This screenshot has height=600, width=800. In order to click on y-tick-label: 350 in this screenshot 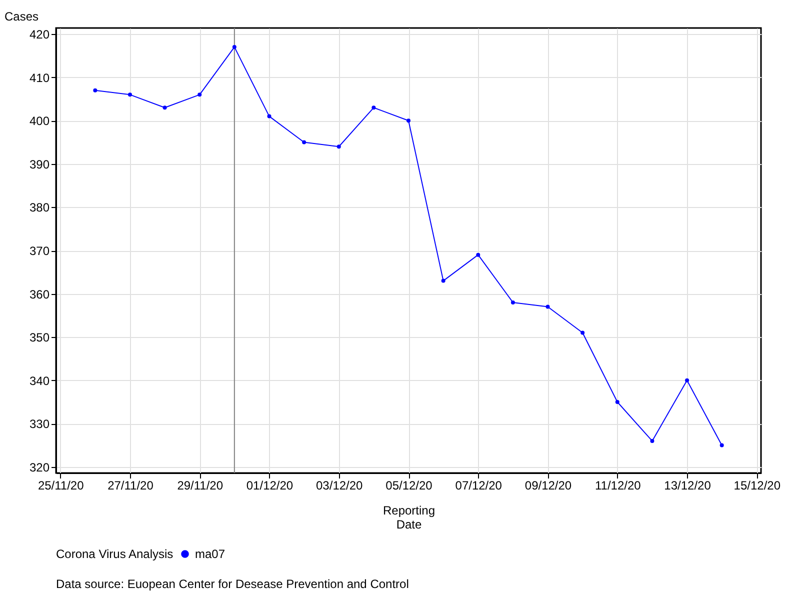, I will do `click(39, 337)`.